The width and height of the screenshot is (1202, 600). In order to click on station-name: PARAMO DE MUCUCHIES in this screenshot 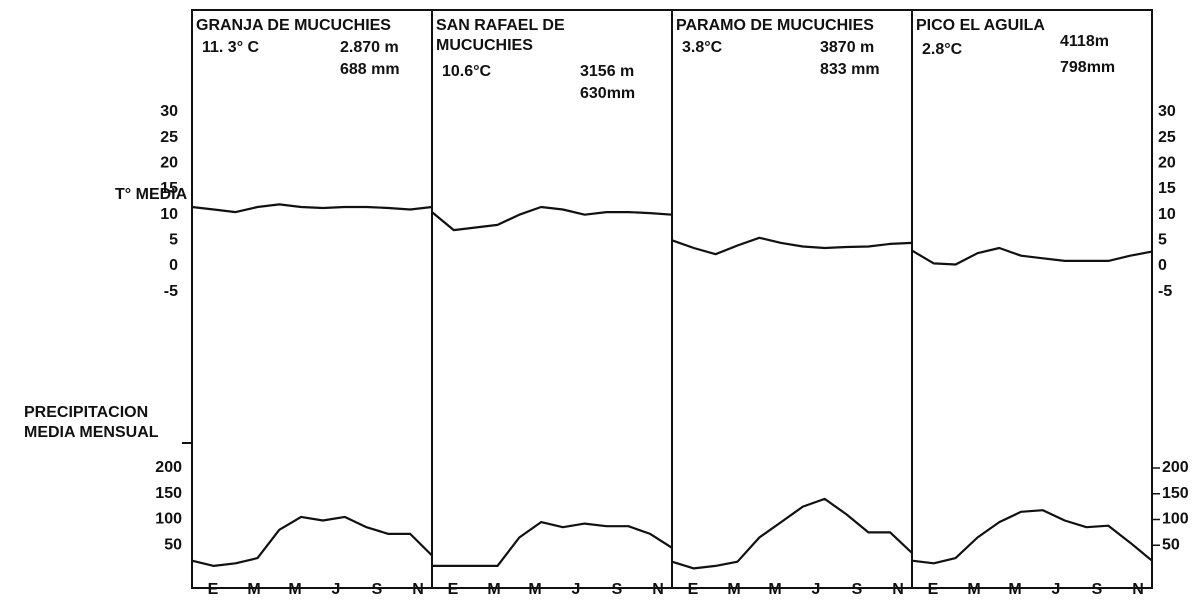, I will do `click(775, 25)`.